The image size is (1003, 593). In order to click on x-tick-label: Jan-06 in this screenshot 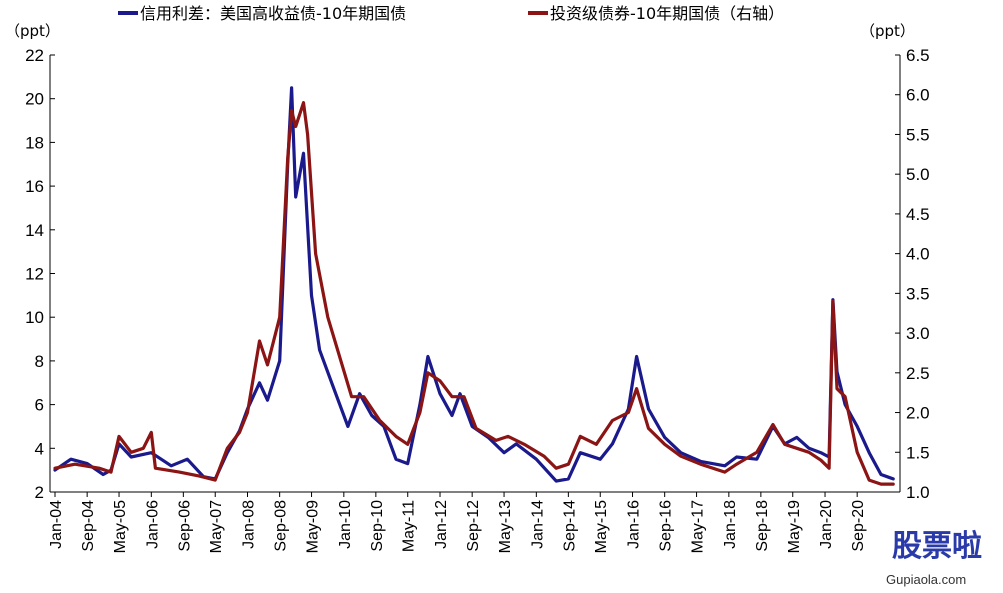, I will do `click(152, 524)`.